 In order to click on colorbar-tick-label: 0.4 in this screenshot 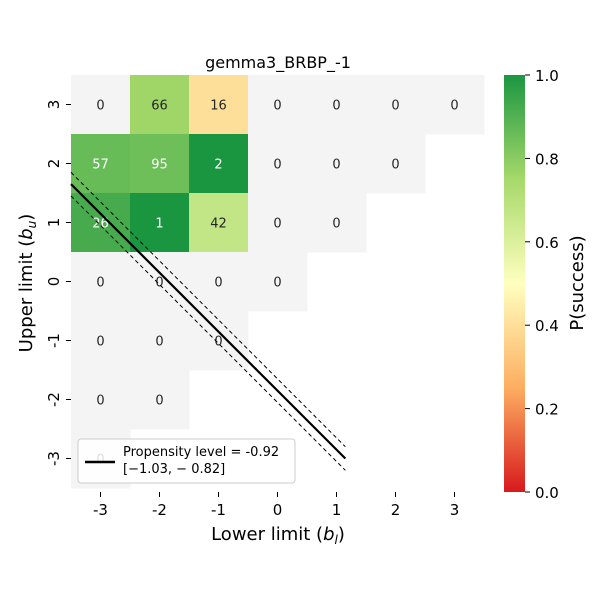, I will do `click(547, 326)`.